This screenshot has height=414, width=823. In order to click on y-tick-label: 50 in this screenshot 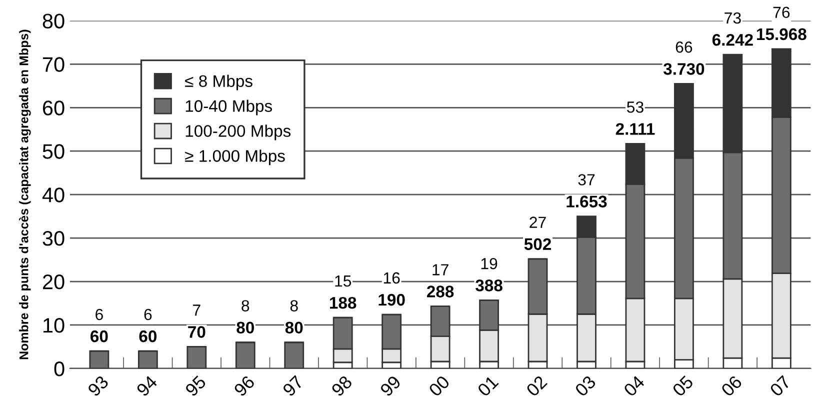, I will do `click(53, 151)`.